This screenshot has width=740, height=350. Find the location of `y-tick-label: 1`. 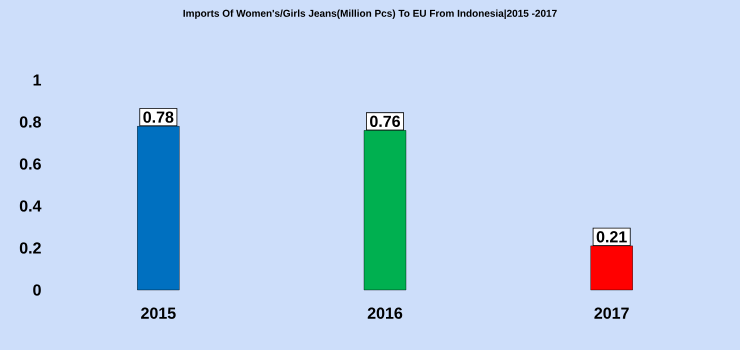

y-tick-label: 1 is located at coordinates (38, 80).